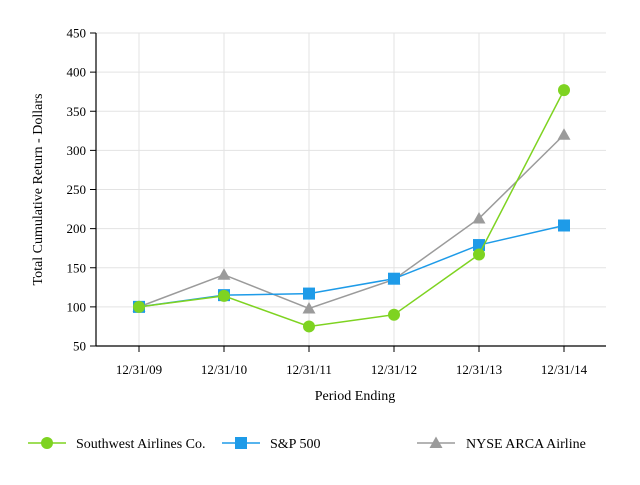 The height and width of the screenshot is (485, 640). Describe the element at coordinates (564, 369) in the screenshot. I see `x-tick-label: 12/31/14` at that location.